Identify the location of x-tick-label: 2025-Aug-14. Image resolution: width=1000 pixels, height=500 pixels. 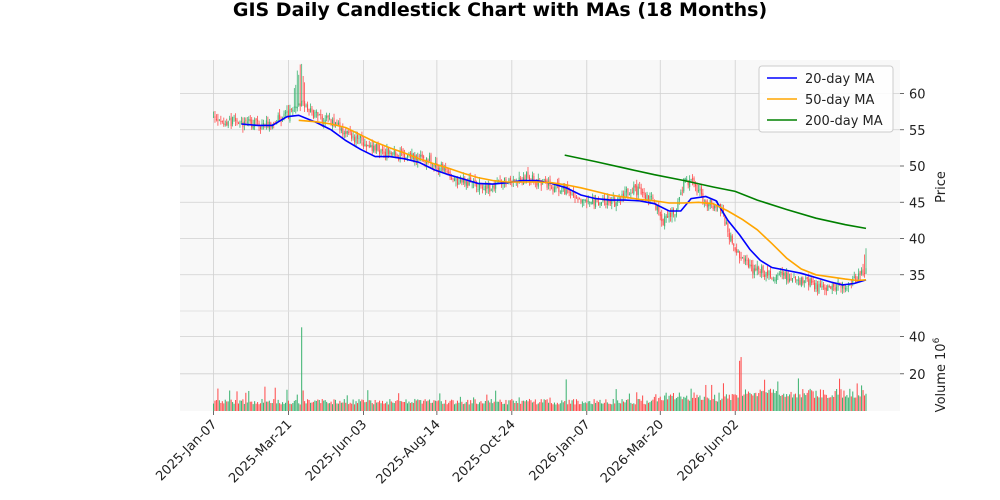
(409, 452).